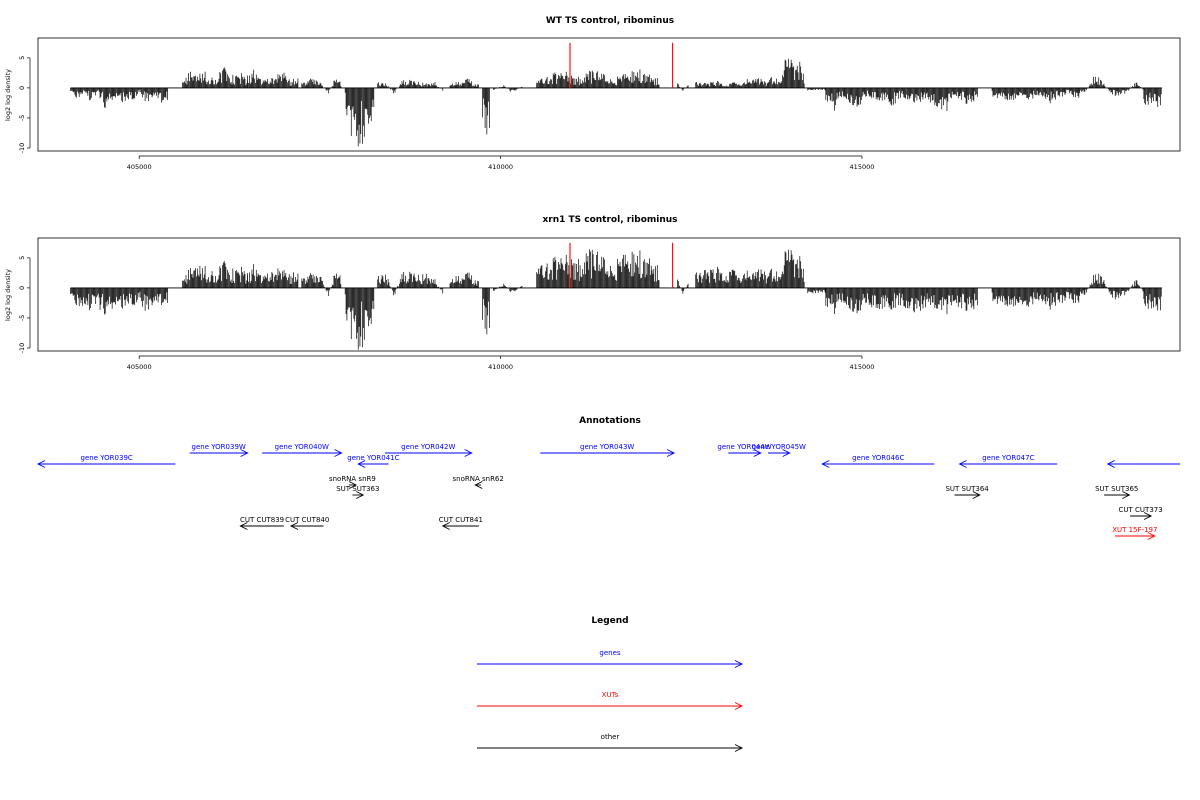 The height and width of the screenshot is (800, 1200). I want to click on xrn1-x-axis: 405000 410000 415000, so click(500, 363).